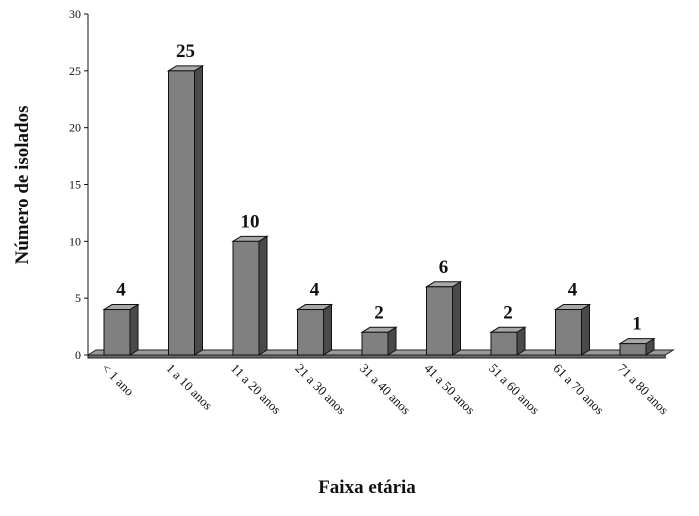  Describe the element at coordinates (75, 185) in the screenshot. I see `y-tick-label: 15` at that location.